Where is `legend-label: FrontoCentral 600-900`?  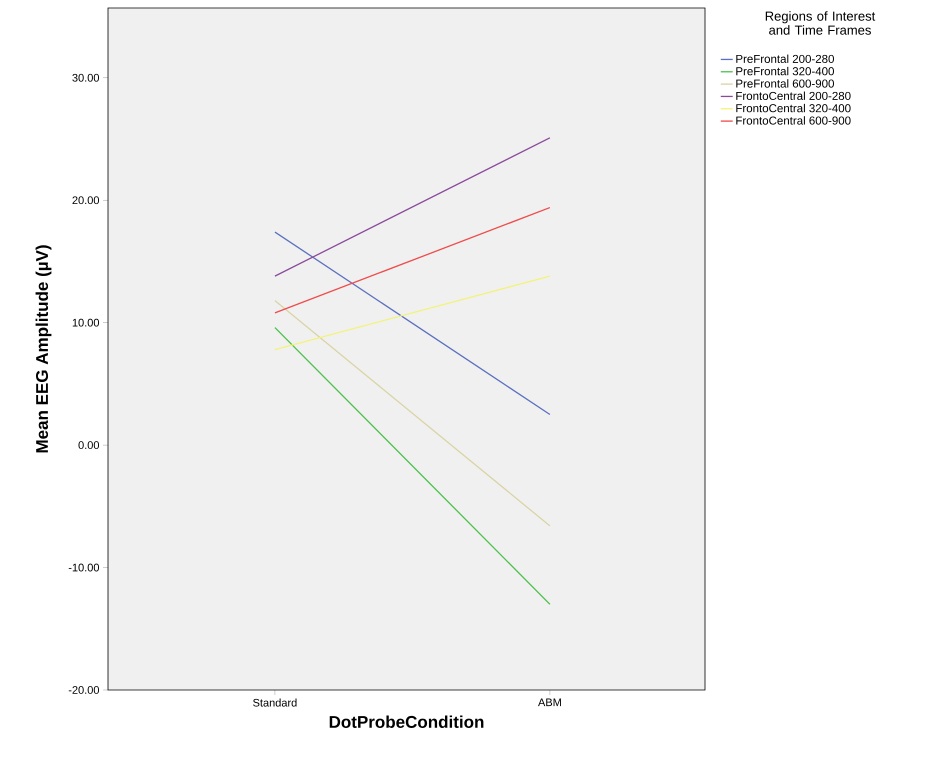 legend-label: FrontoCentral 600-900 is located at coordinates (793, 120).